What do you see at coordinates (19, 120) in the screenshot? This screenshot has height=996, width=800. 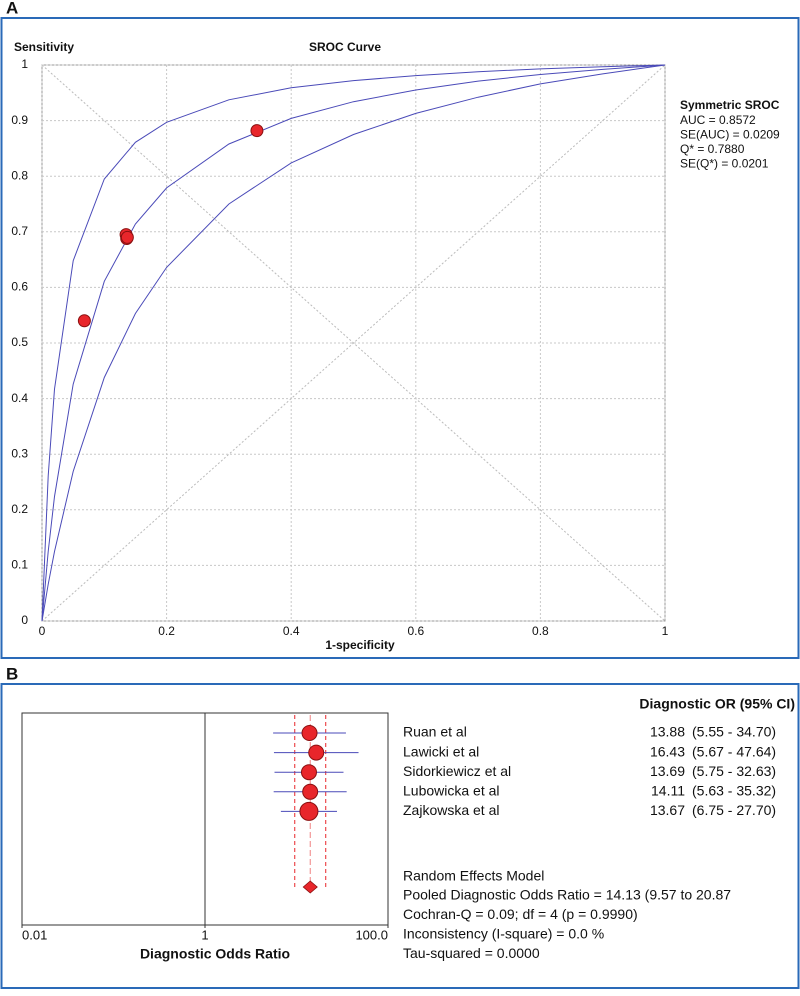 I see `y-tick-label: 0.9` at bounding box center [19, 120].